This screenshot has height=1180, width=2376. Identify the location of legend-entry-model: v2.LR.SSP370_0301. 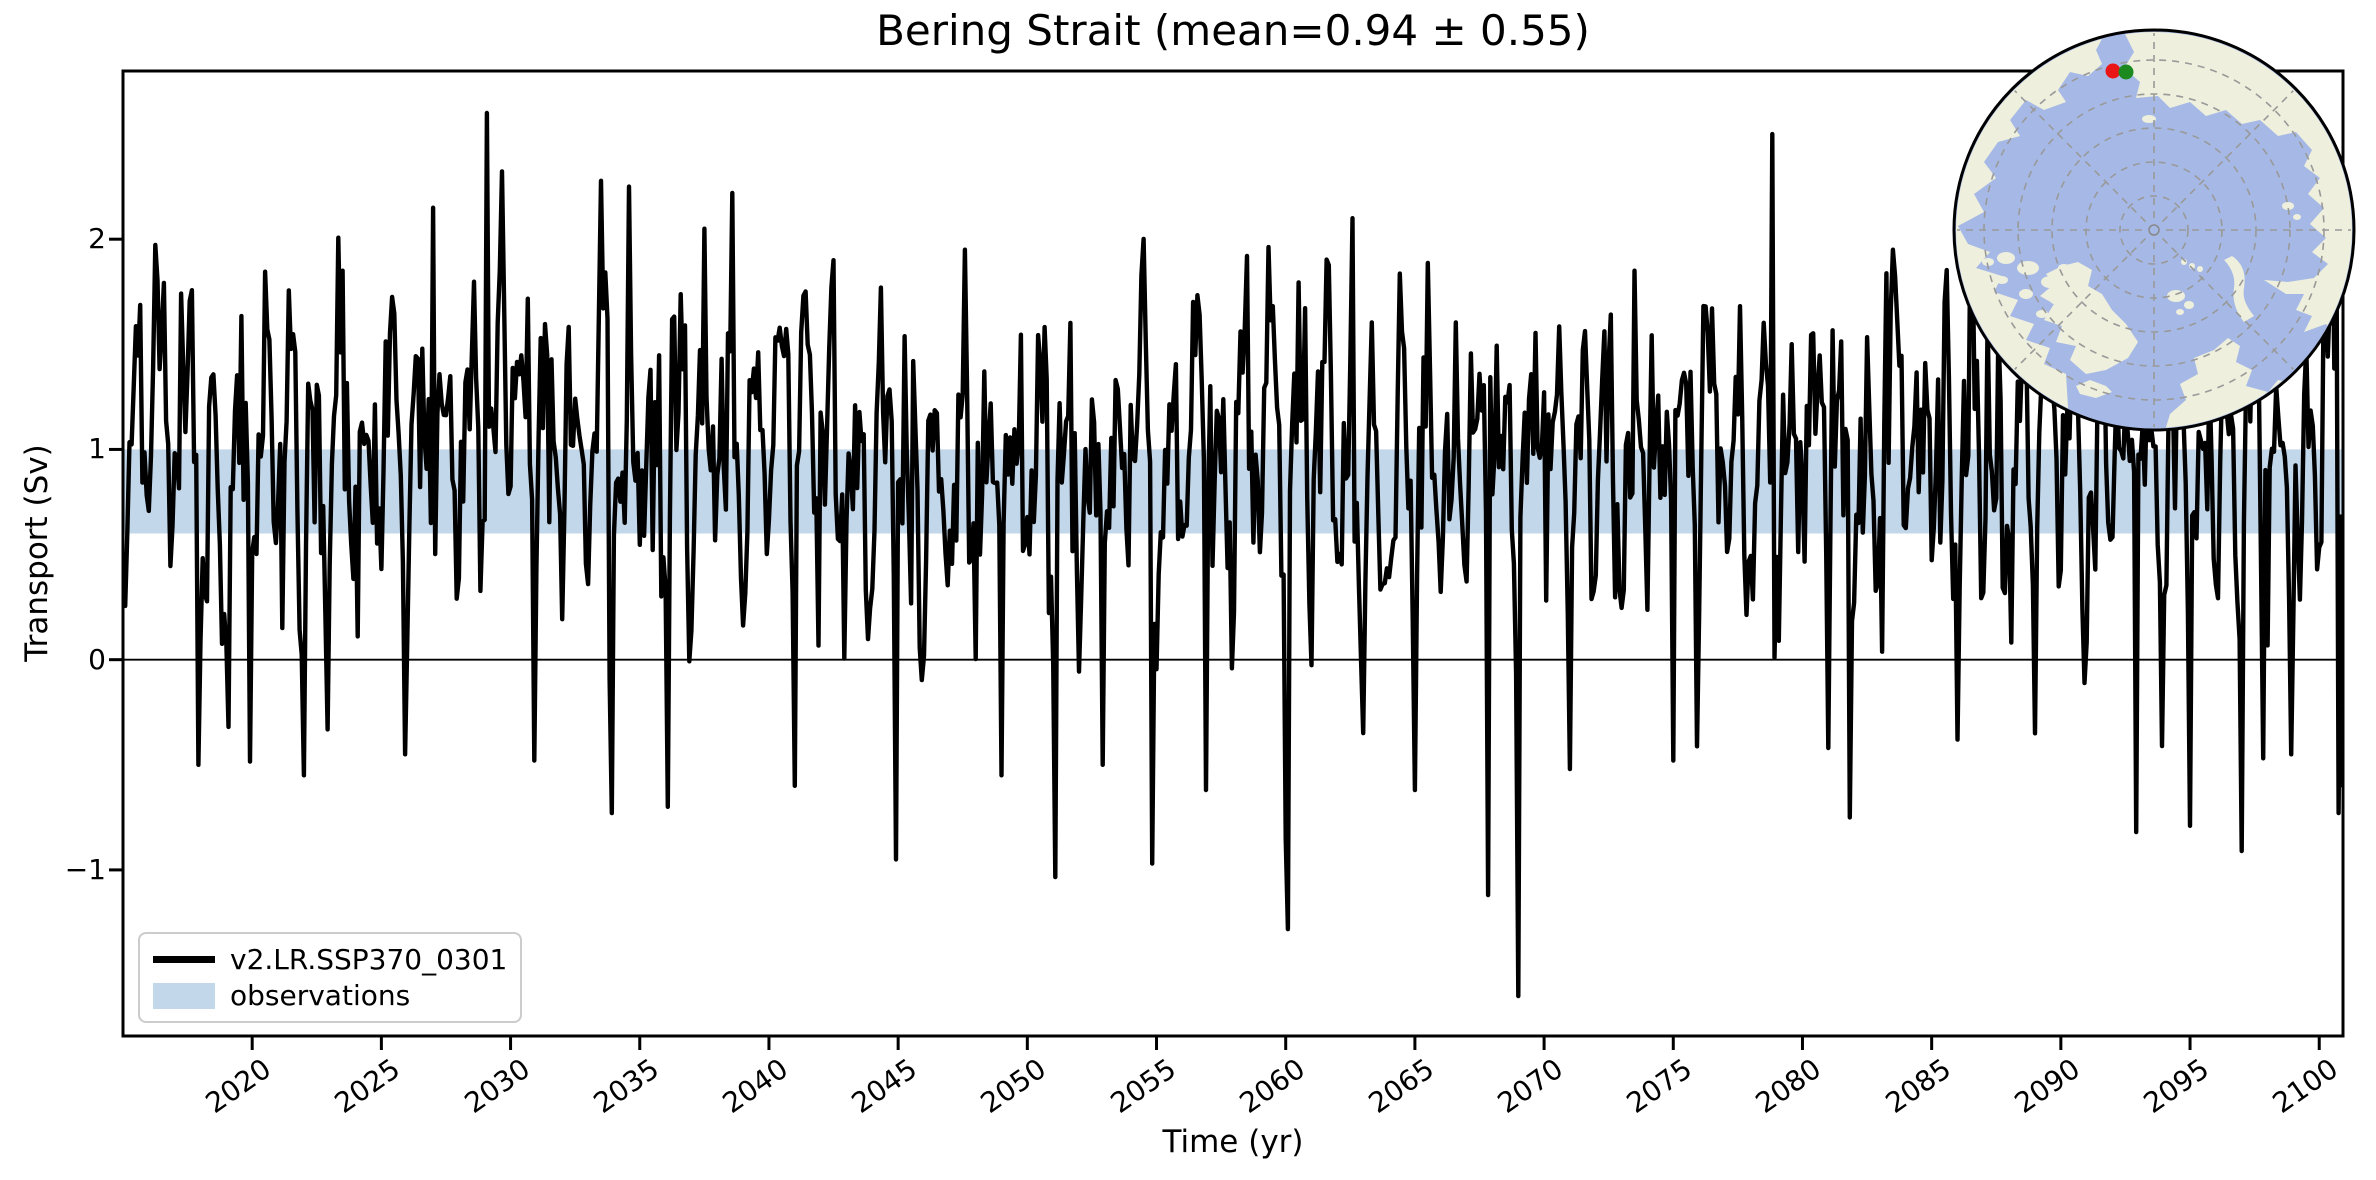
(331, 959).